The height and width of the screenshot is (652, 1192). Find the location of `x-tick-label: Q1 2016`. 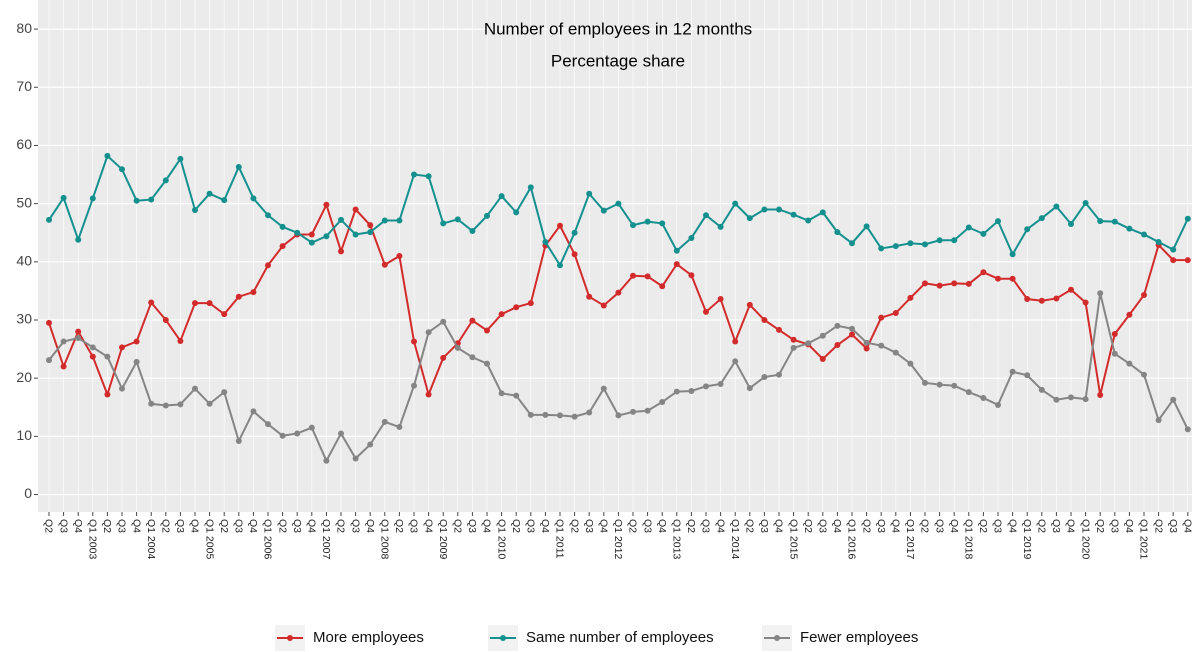

x-tick-label: Q1 2016 is located at coordinates (852, 539).